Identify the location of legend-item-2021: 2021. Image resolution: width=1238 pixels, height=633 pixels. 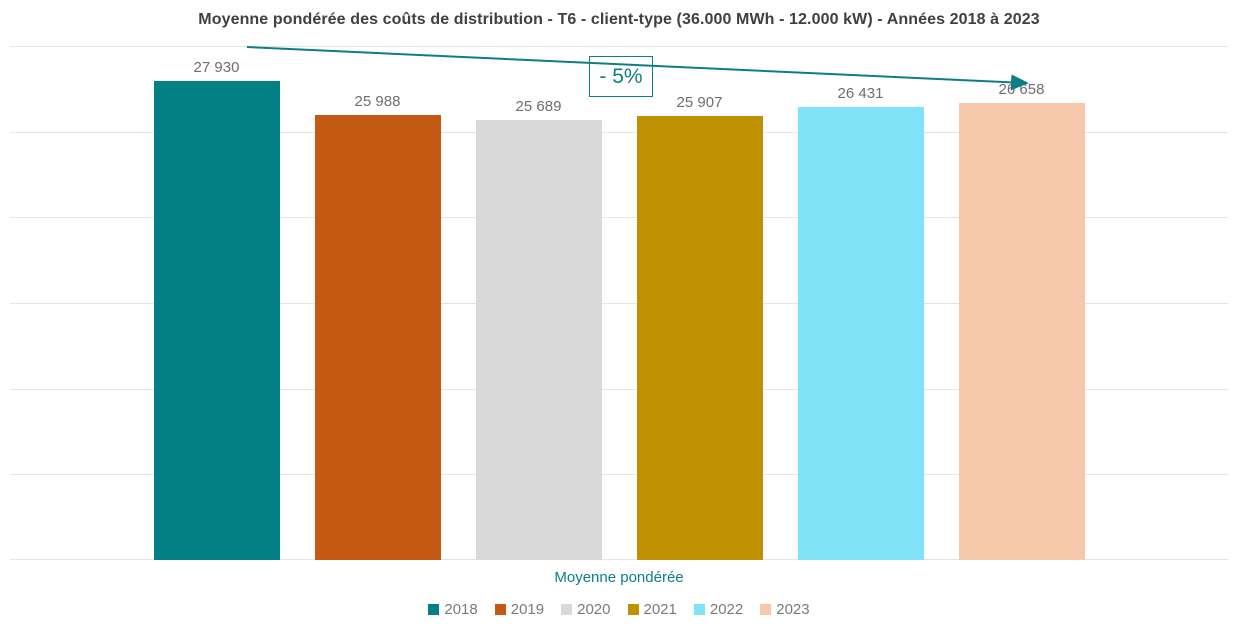
(652, 609).